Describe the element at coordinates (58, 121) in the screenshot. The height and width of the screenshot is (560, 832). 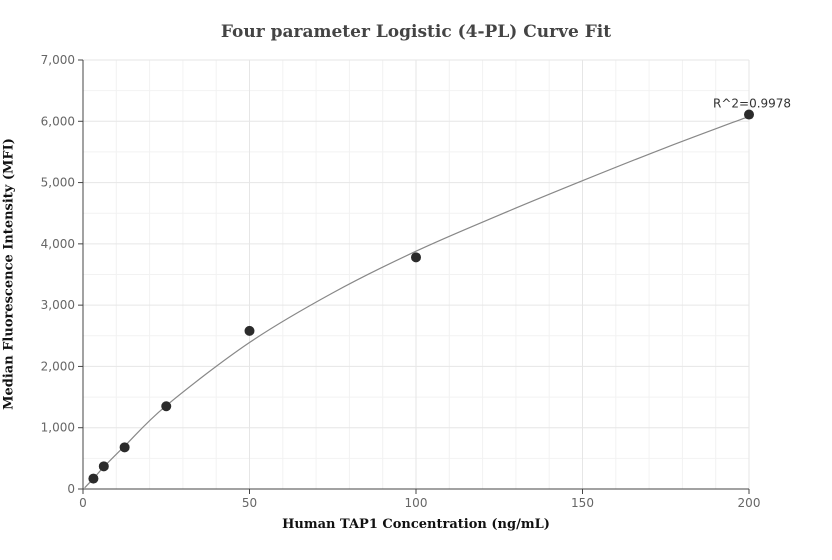
I see `y-tick-label: 6,000` at that location.